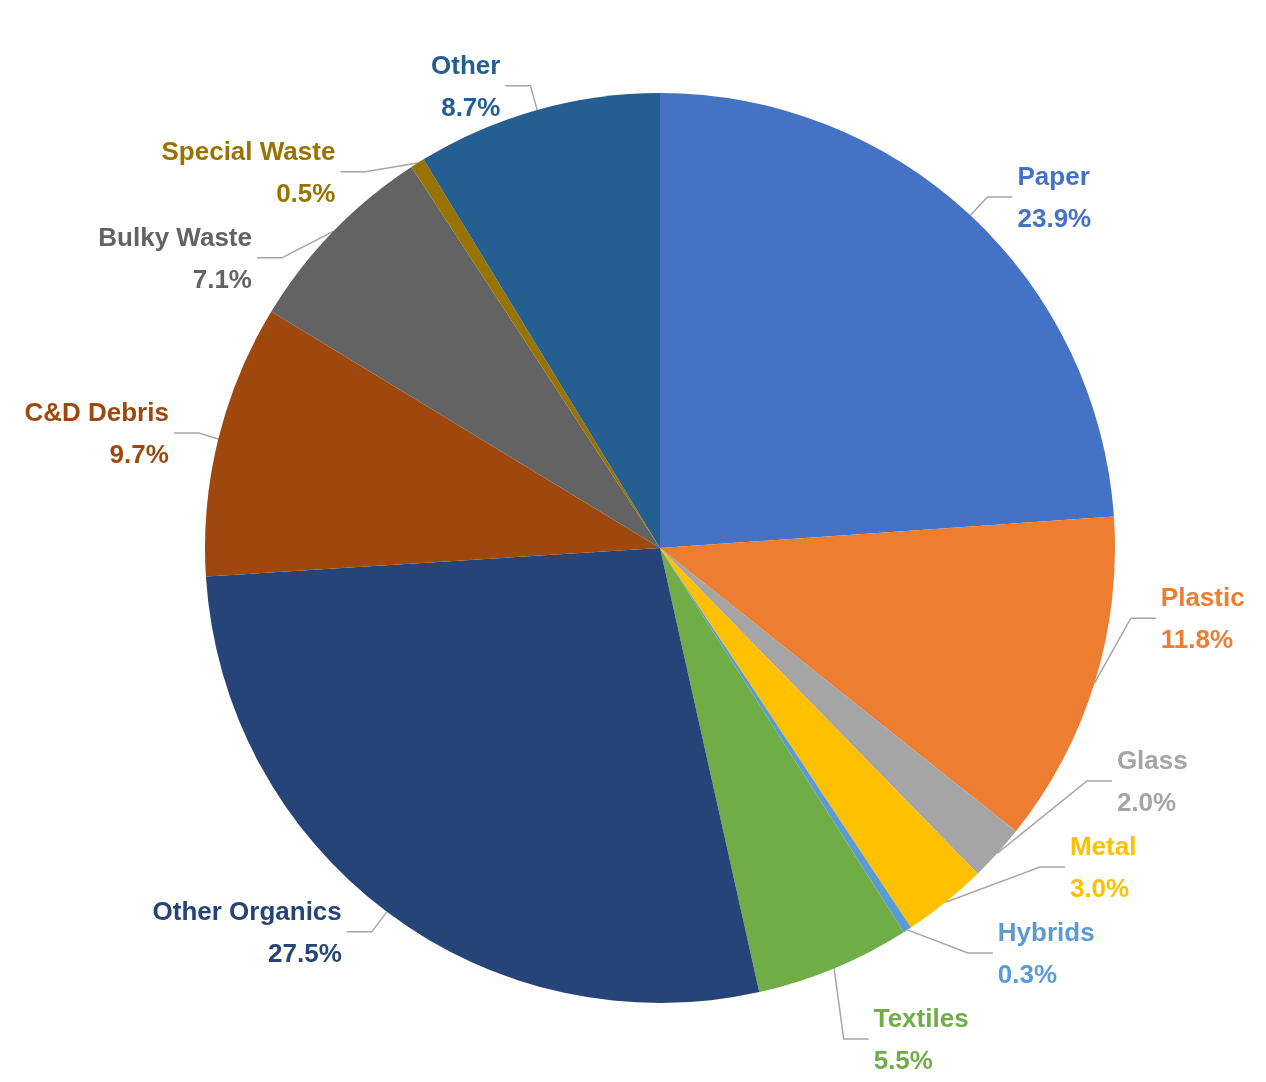 The image size is (1266, 1082). What do you see at coordinates (1099, 888) in the screenshot?
I see `data-label: 3.0%` at bounding box center [1099, 888].